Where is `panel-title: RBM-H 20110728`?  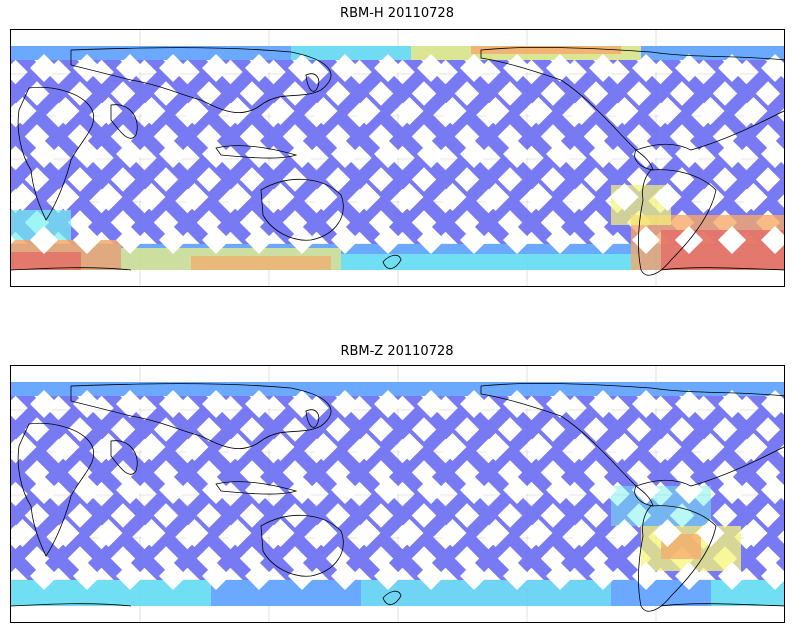
panel-title: RBM-H 20110728 is located at coordinates (397, 13).